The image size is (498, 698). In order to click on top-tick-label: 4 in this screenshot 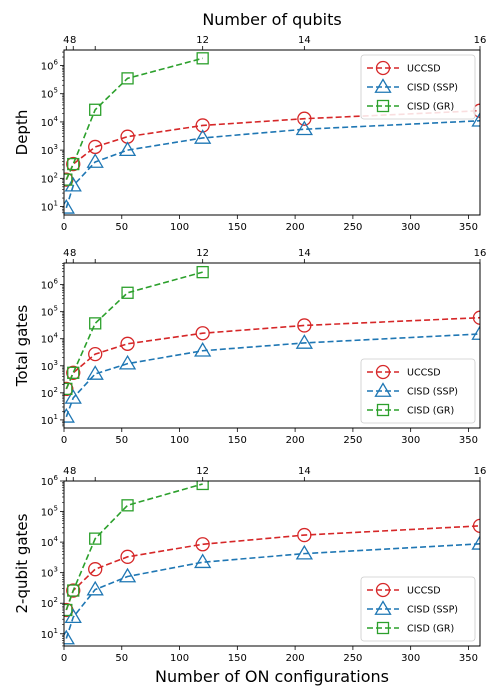, I will do `click(66, 471)`.